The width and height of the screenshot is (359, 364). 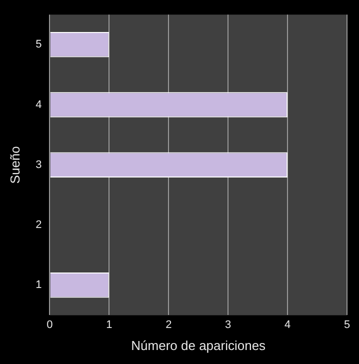 What do you see at coordinates (49, 324) in the screenshot?
I see `x-tick-label: 0` at bounding box center [49, 324].